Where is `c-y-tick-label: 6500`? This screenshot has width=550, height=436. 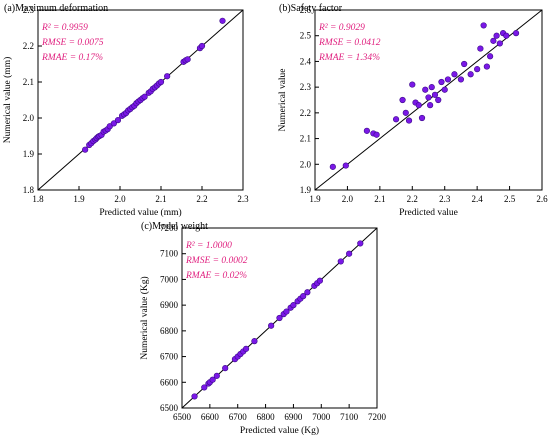
c-y-tick-label: 6500 is located at coordinates (169, 408).